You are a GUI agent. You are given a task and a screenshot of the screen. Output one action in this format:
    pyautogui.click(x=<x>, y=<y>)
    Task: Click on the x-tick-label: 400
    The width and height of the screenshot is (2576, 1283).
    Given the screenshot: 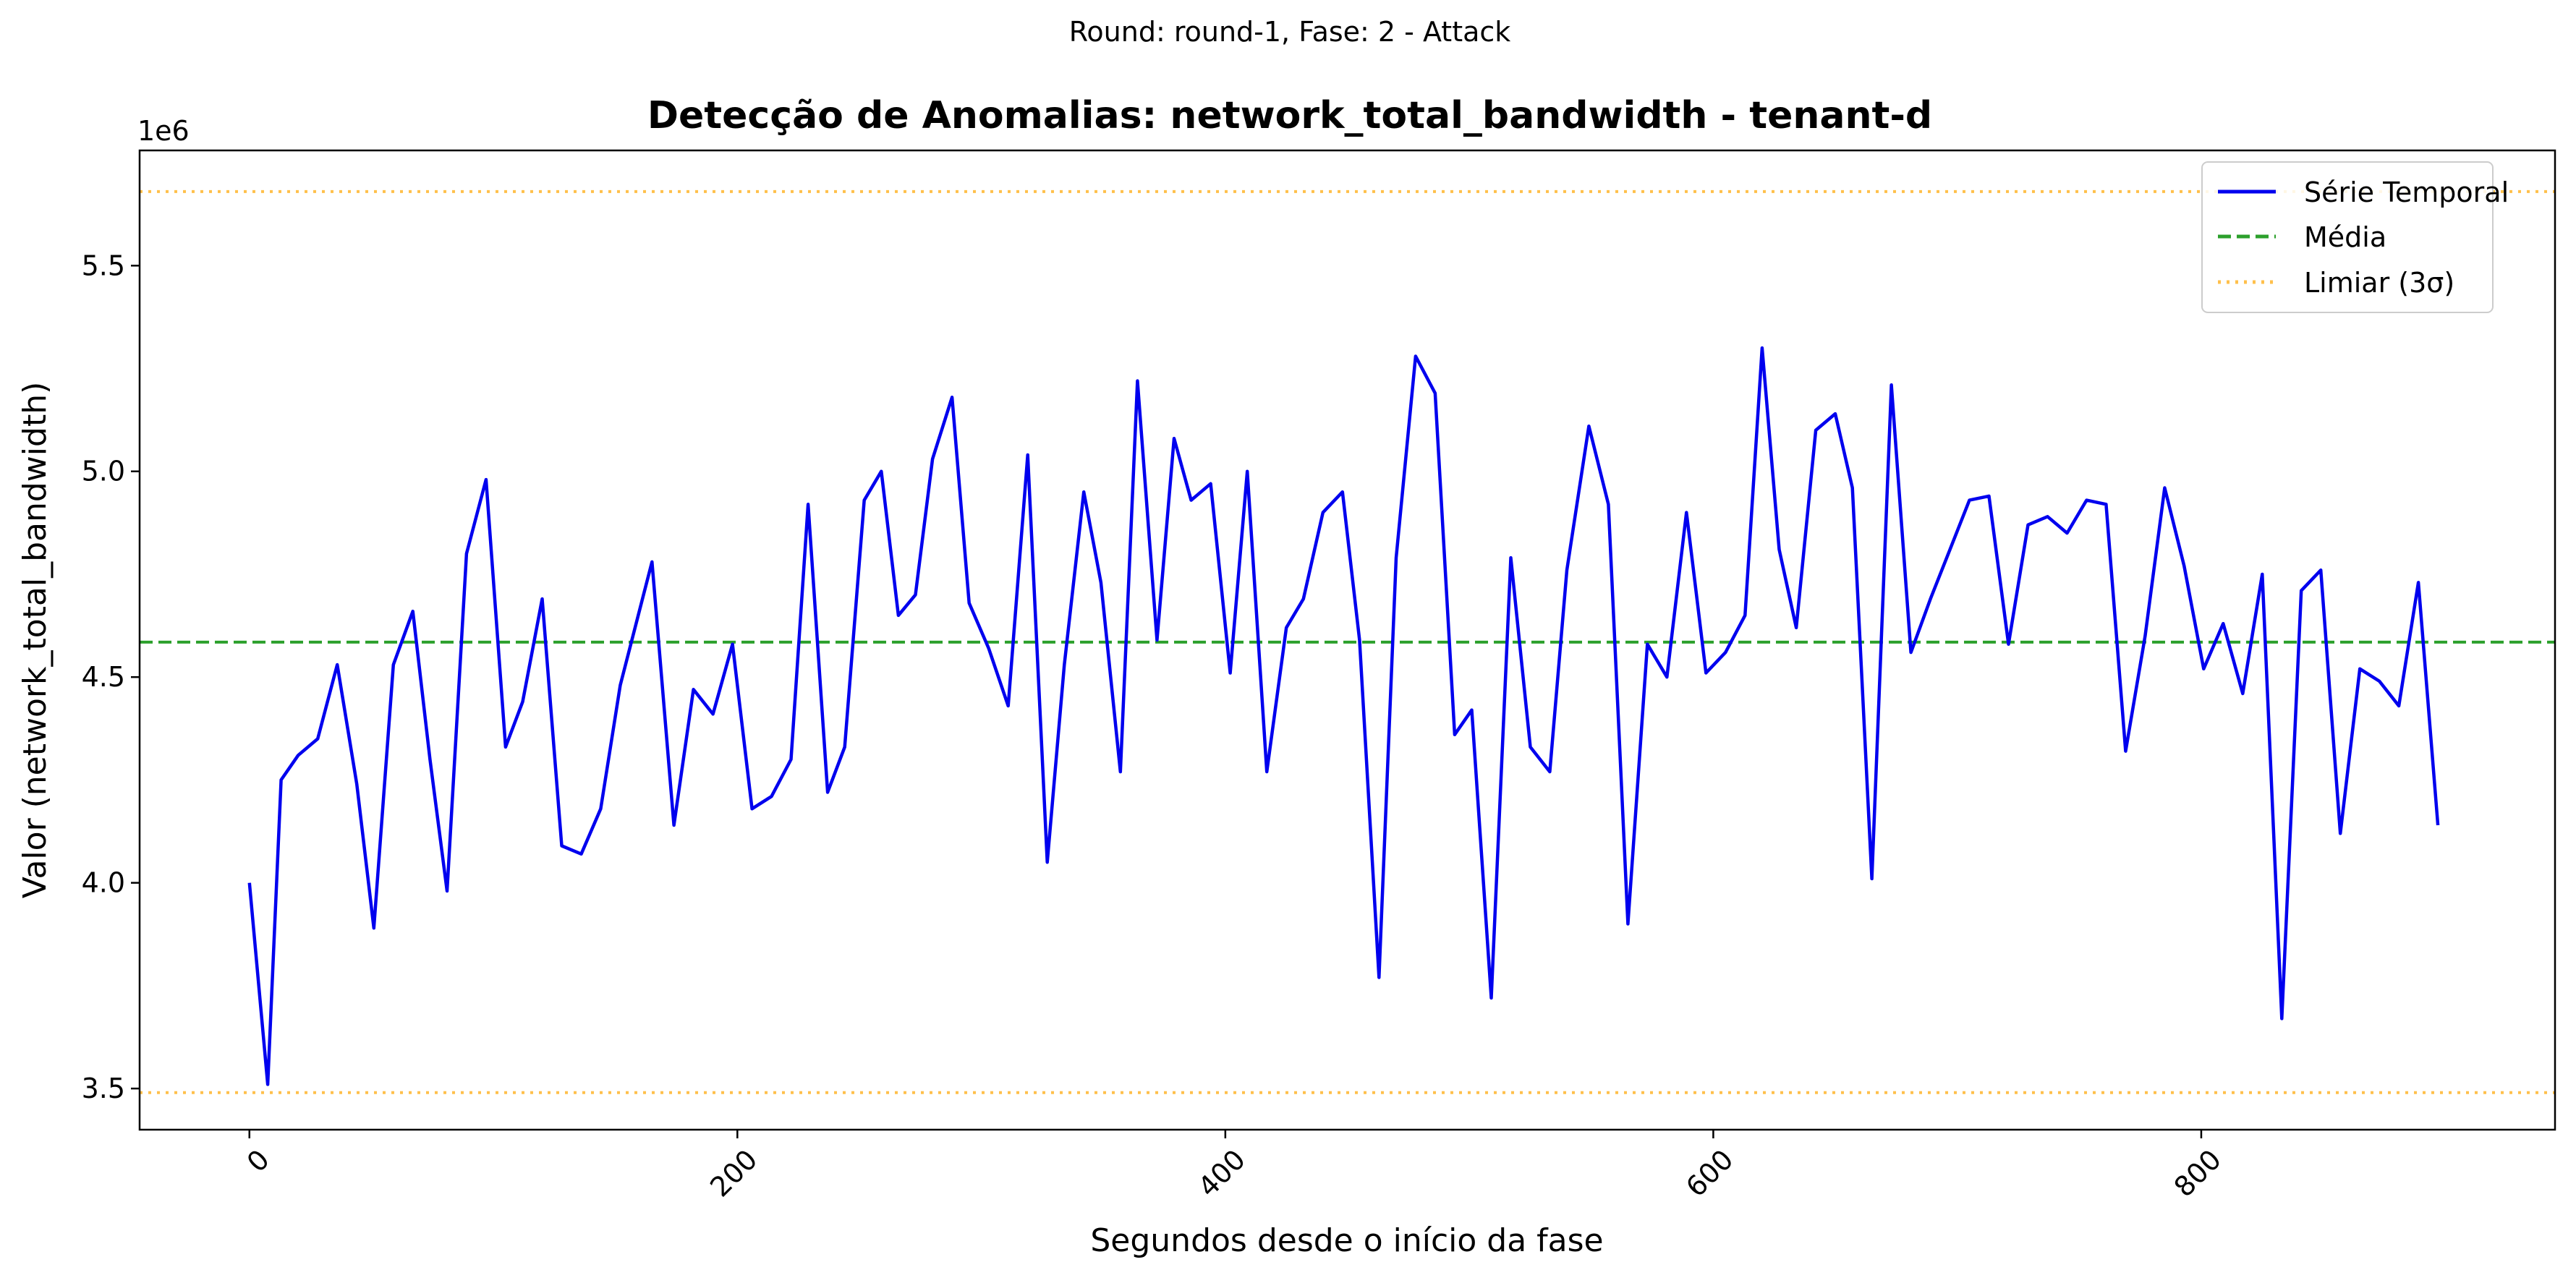 What is the action you would take?
    pyautogui.click(x=1221, y=1173)
    